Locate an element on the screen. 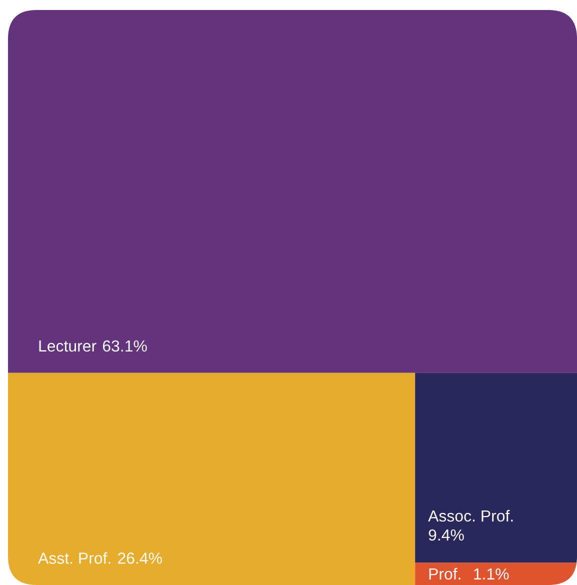 The image size is (577, 585). category-label: Assoc. Prof. is located at coordinates (470, 516).